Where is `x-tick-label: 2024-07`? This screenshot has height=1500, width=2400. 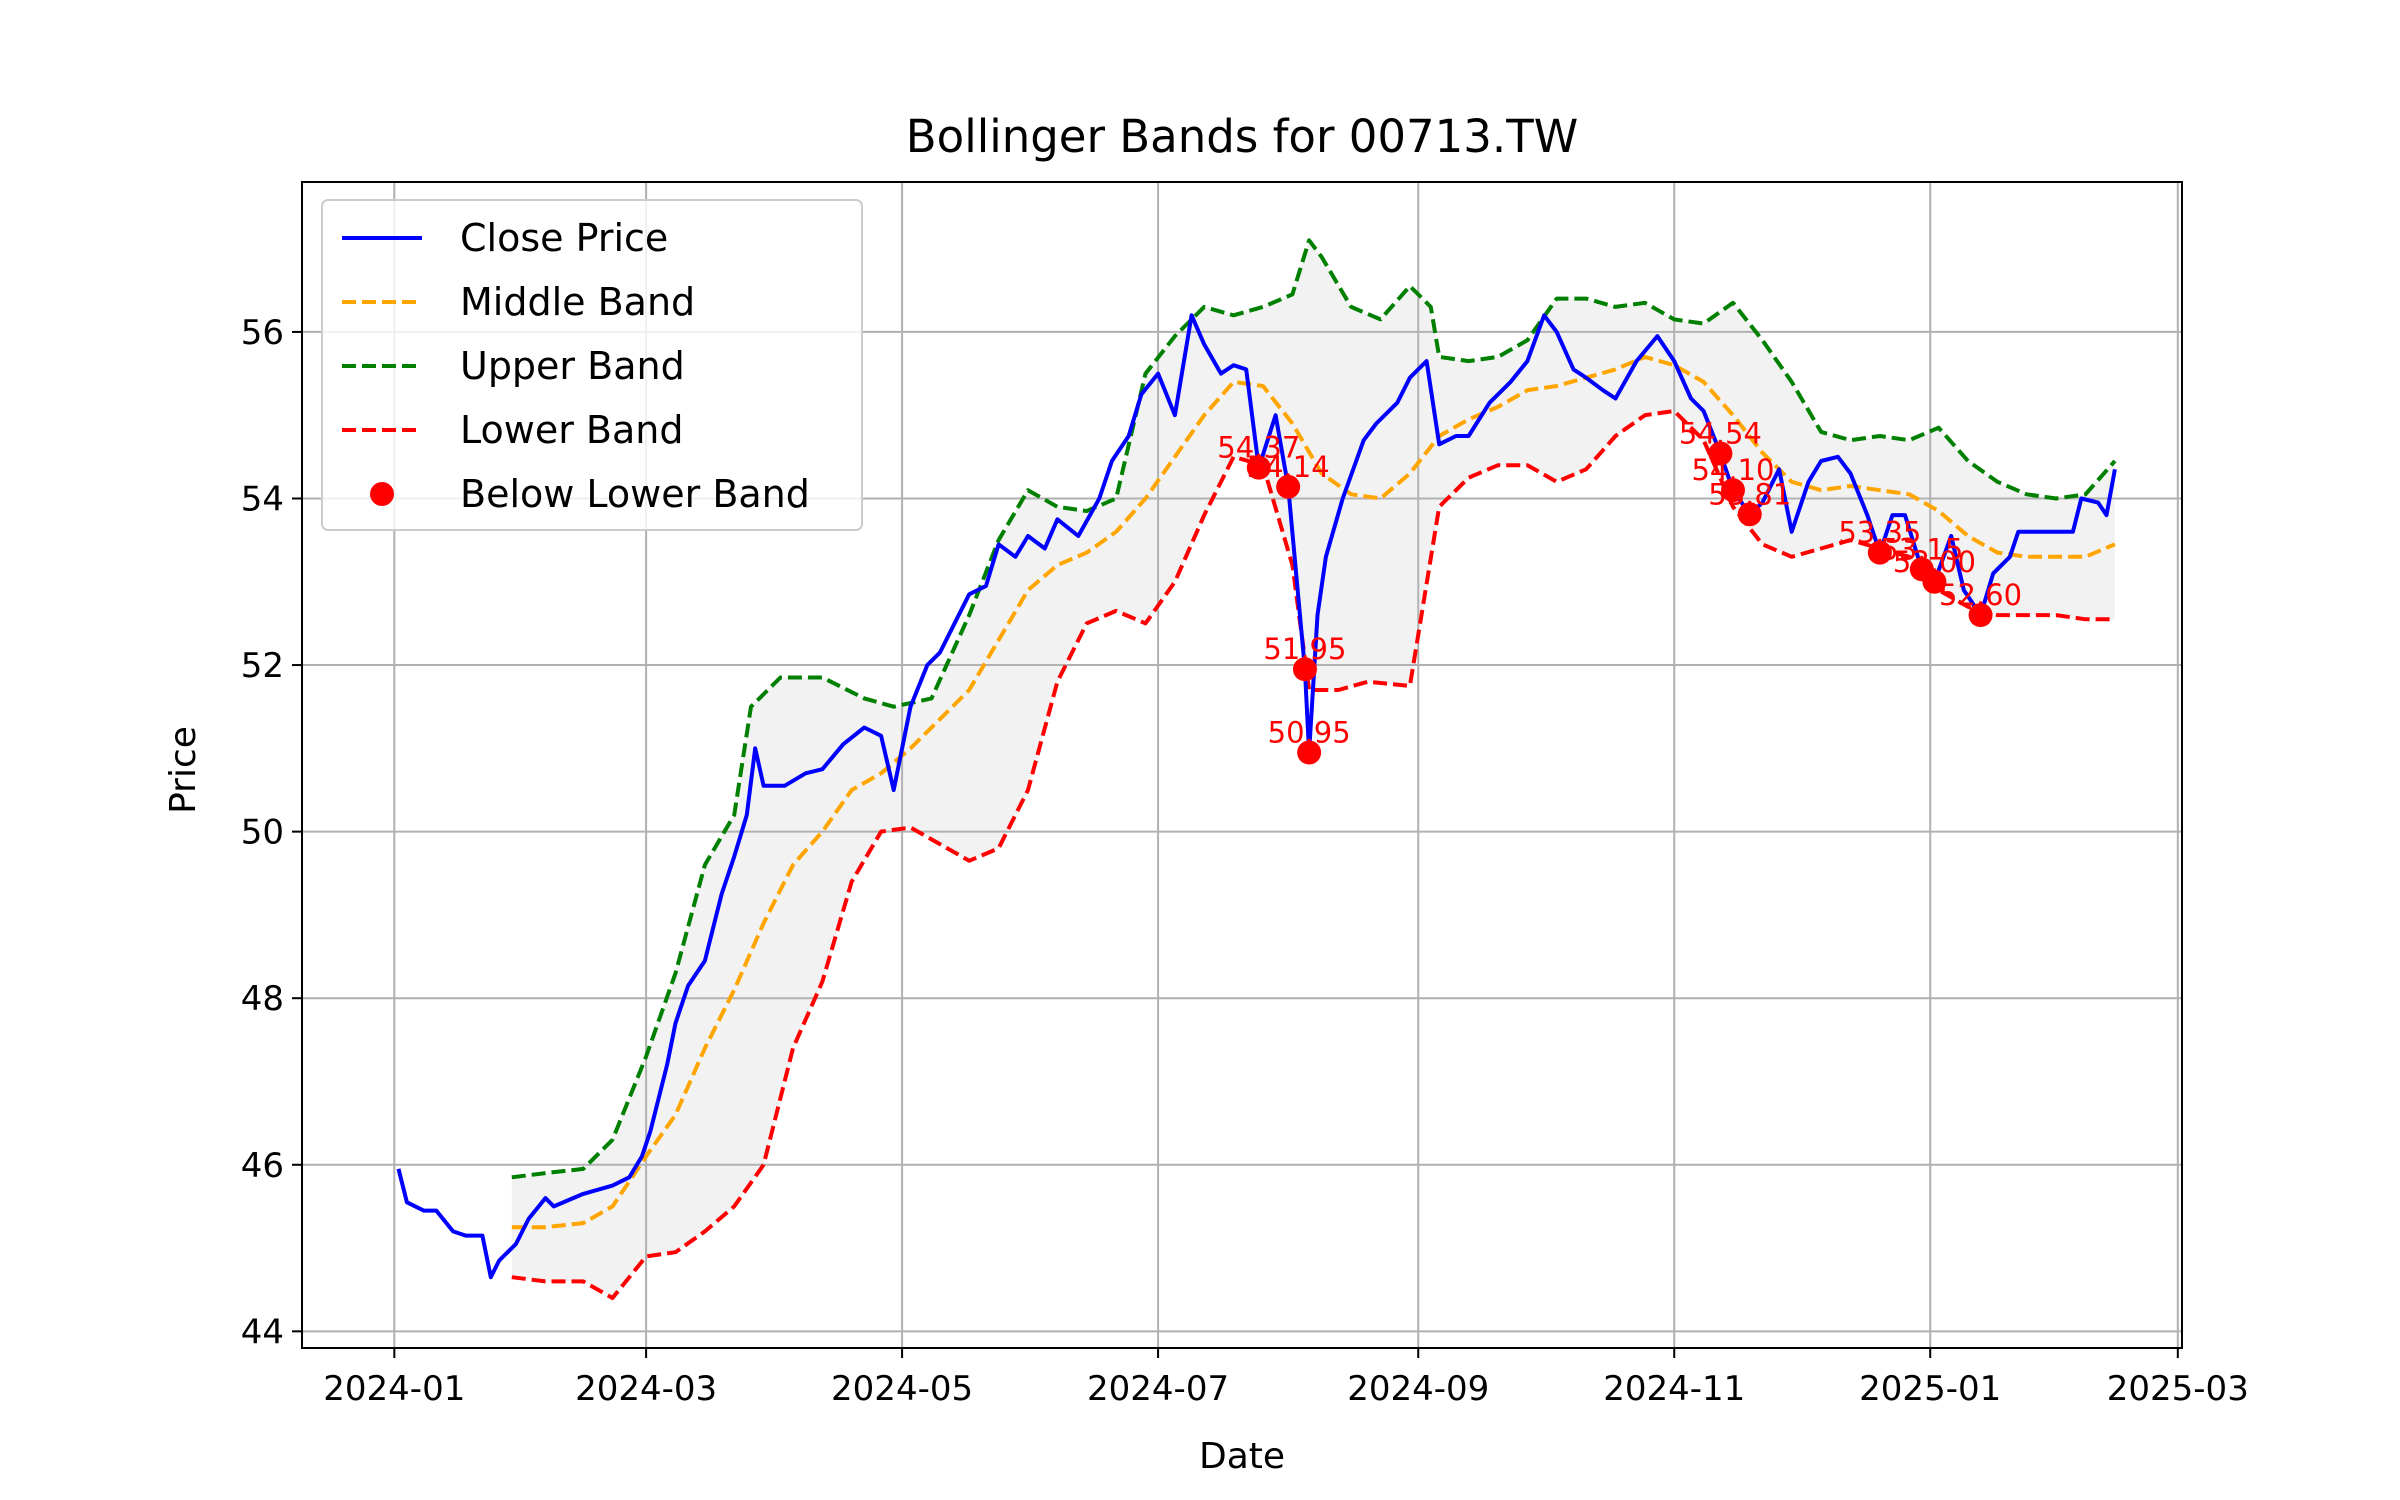 x-tick-label: 2024-07 is located at coordinates (1158, 1389).